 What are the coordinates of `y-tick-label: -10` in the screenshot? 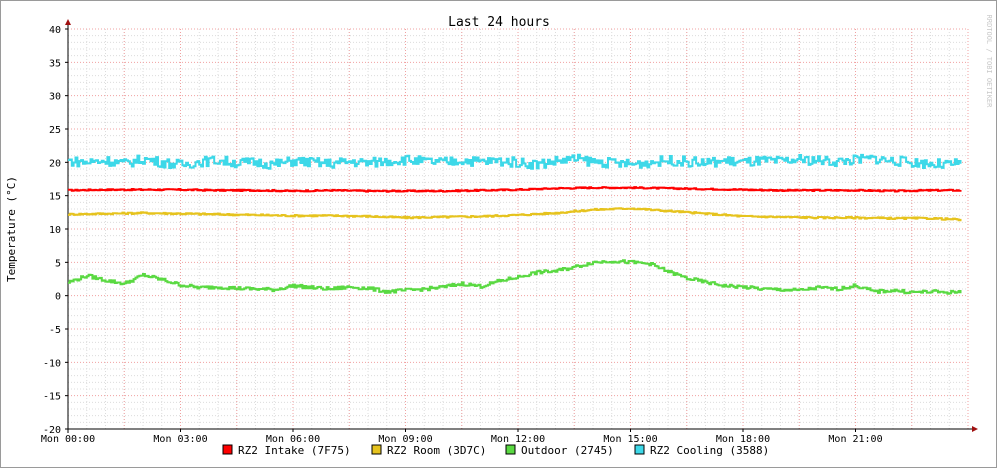 It's located at (52, 363).